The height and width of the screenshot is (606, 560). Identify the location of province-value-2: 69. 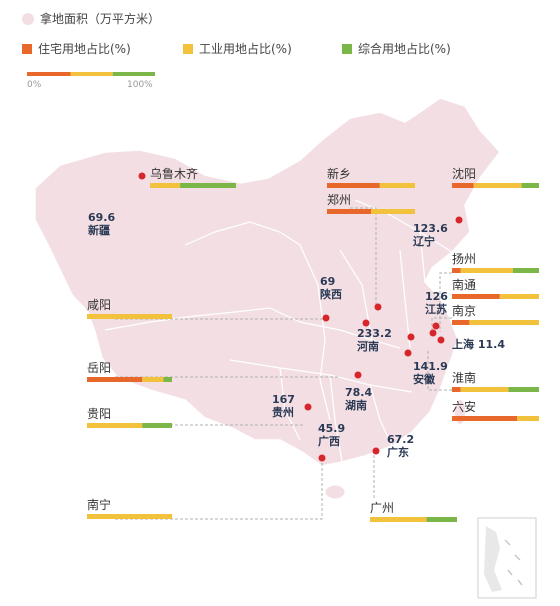
(327, 281).